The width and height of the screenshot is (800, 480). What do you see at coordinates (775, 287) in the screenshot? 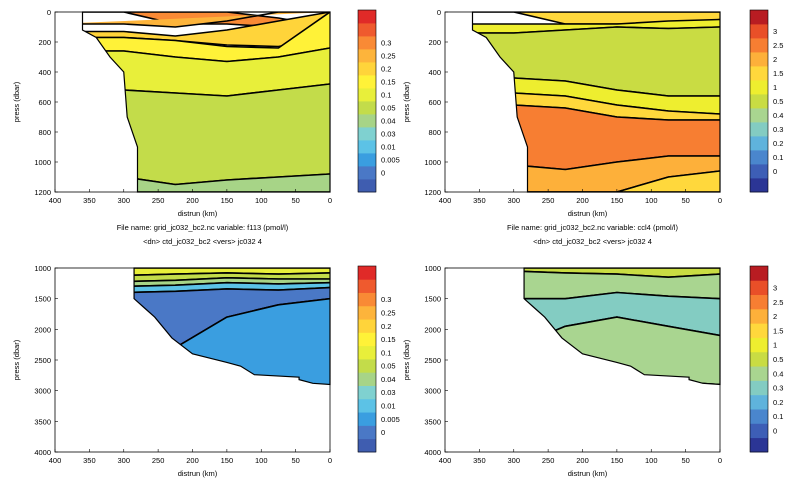
I see `colorbar-label: 3` at bounding box center [775, 287].